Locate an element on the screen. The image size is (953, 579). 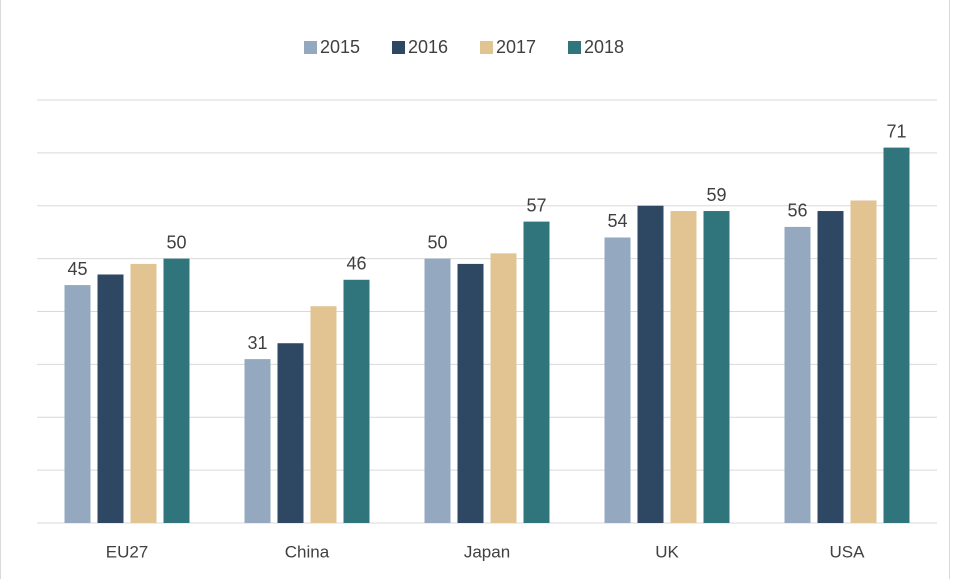
legend-label: 2015 is located at coordinates (340, 47).